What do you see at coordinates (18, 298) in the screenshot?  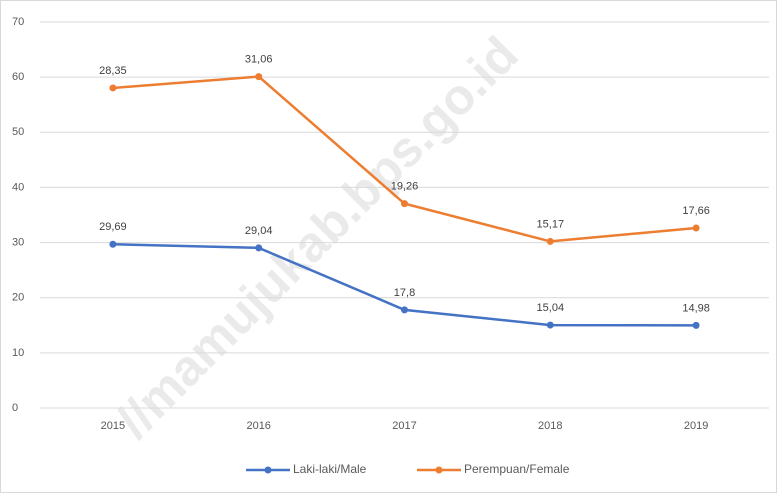 I see `y-tick-label: 20` at bounding box center [18, 298].